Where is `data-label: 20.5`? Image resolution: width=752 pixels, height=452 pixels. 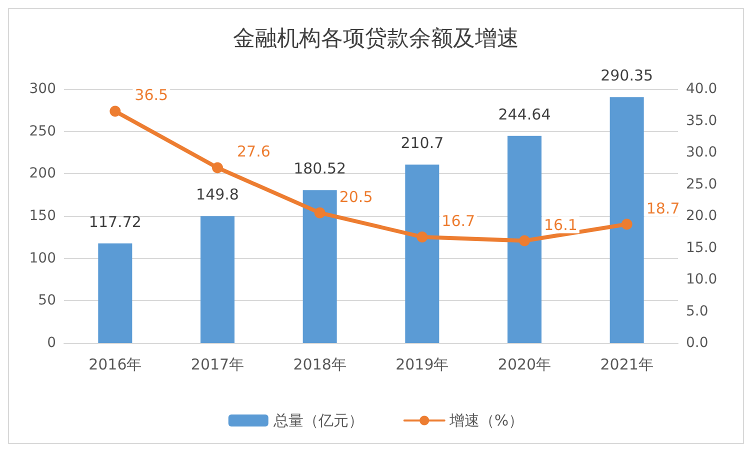 data-label: 20.5 is located at coordinates (356, 197).